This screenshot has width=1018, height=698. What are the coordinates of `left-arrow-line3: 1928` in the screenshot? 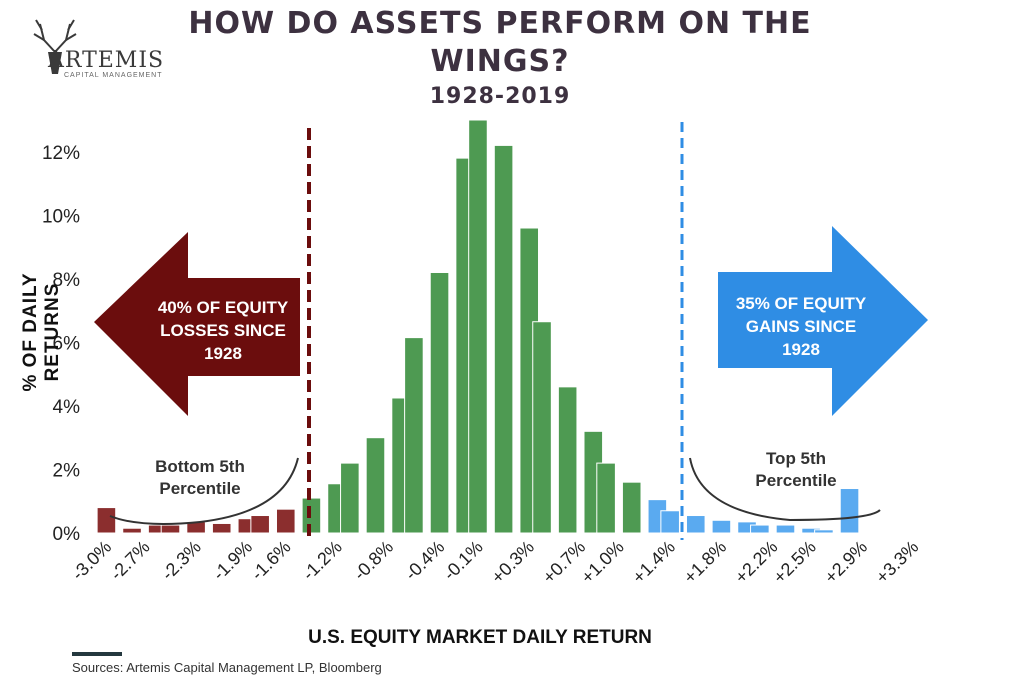 It's located at (223, 353).